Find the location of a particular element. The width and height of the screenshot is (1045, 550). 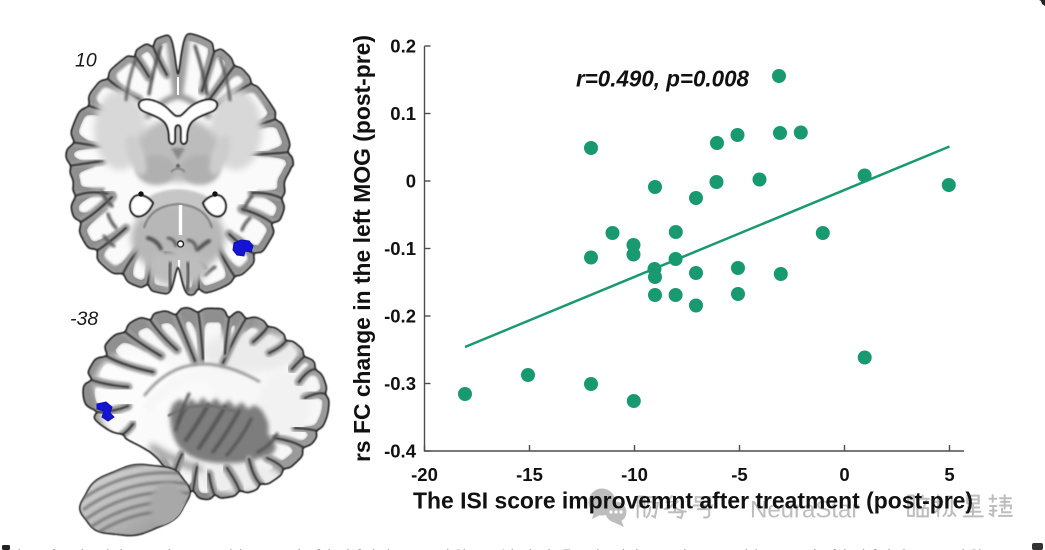

svg-text: 5 is located at coordinates (949, 474).